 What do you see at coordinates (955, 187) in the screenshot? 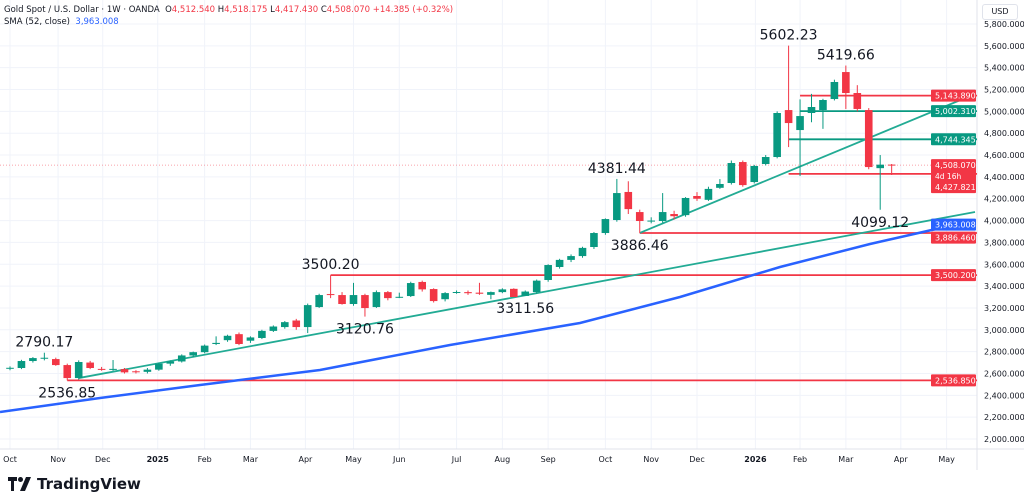
I see `level-price-tag: 4,427.821` at bounding box center [955, 187].